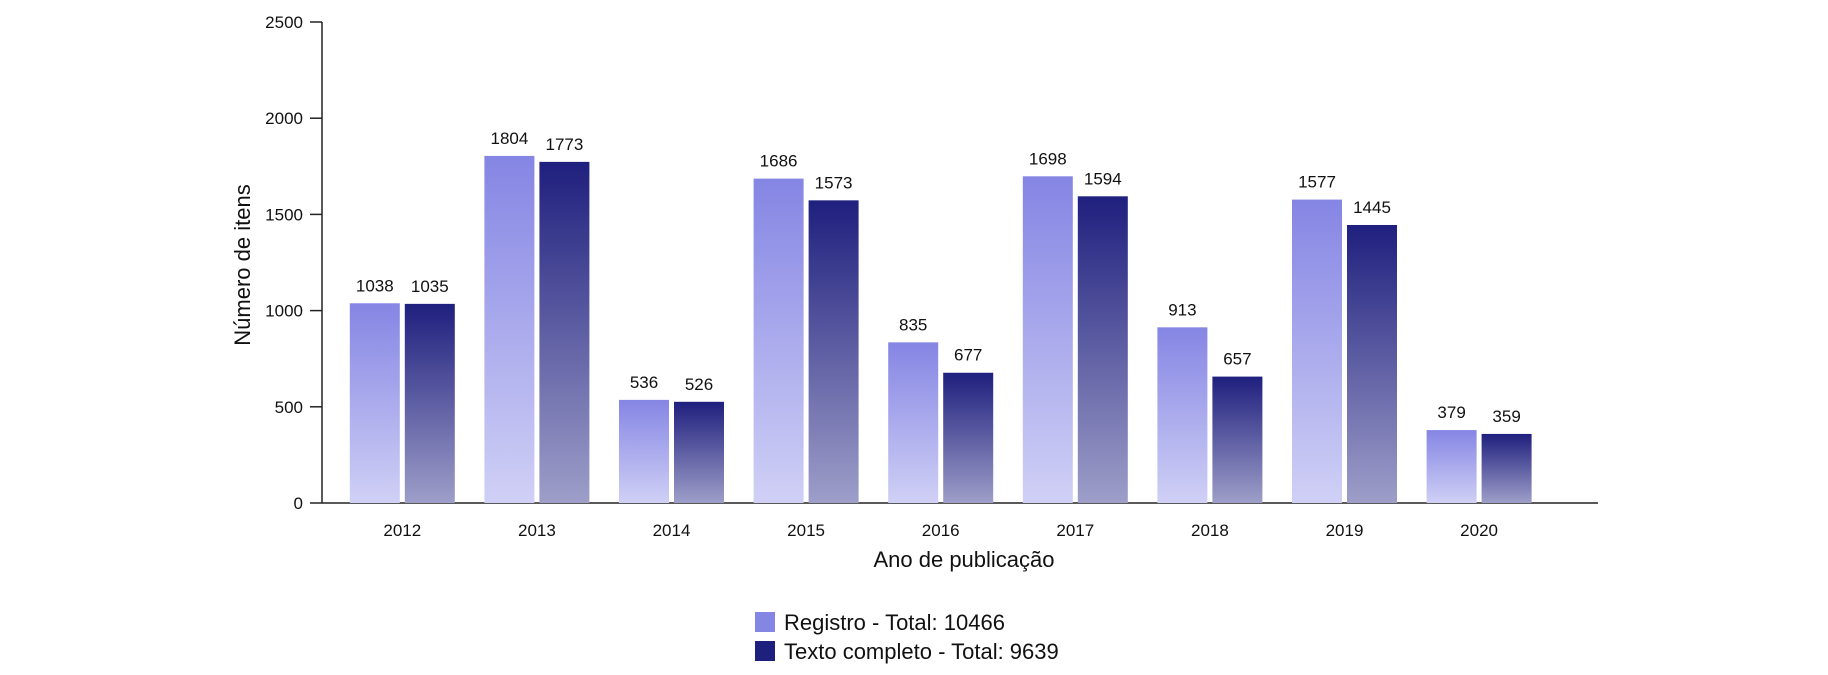 The image size is (1828, 675). Describe the element at coordinates (1506, 416) in the screenshot. I see `data-label: 359` at that location.